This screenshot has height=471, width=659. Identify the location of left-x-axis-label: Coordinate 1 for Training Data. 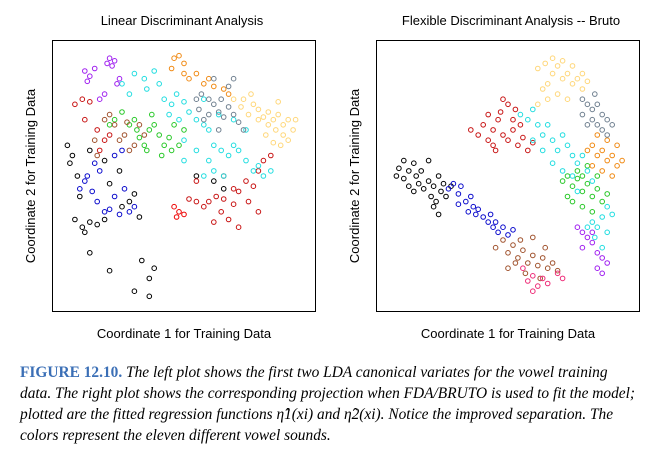
(184, 333).